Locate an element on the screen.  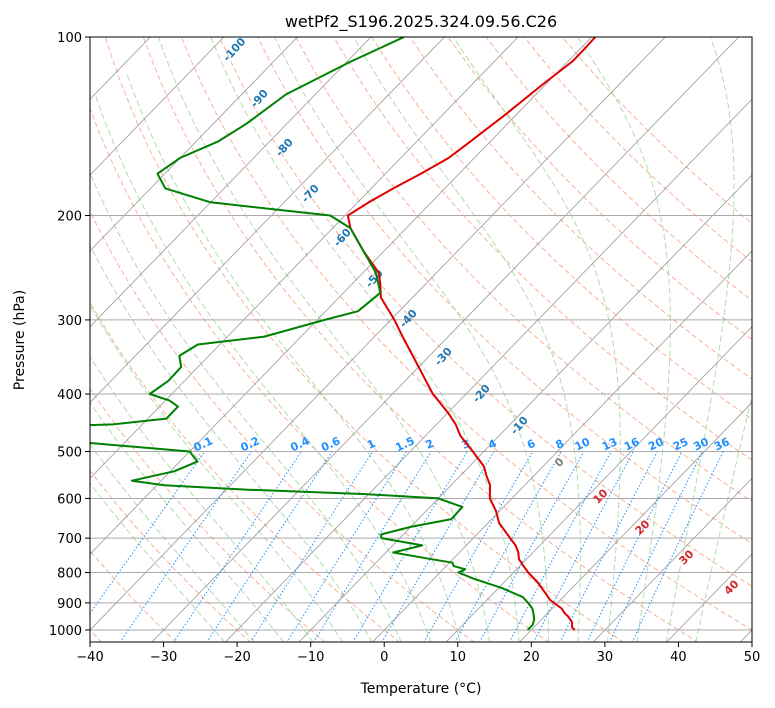
mixing-ratio-label: 2 is located at coordinates (430, 444).